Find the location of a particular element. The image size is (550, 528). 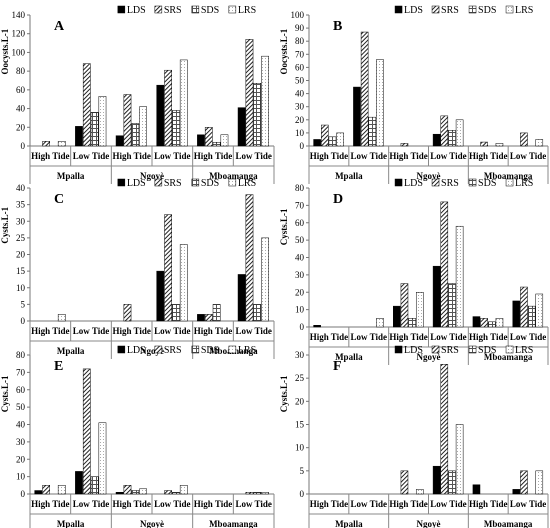

y-tick-label: 5 is located at coordinates (23, 304).